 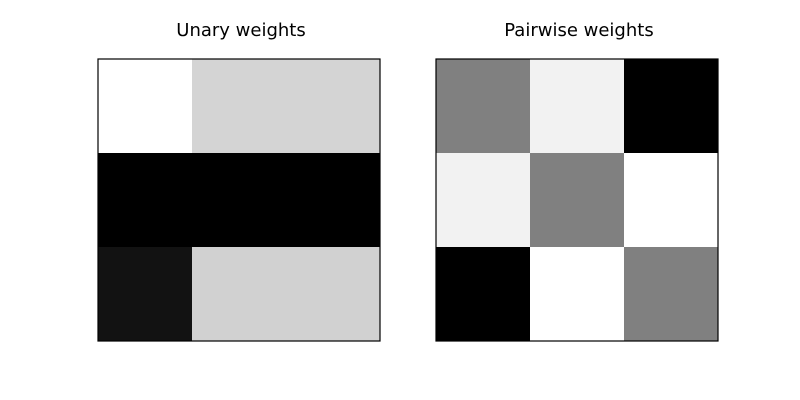 I want to click on chart-title: Pairwise weights, so click(x=579, y=30).